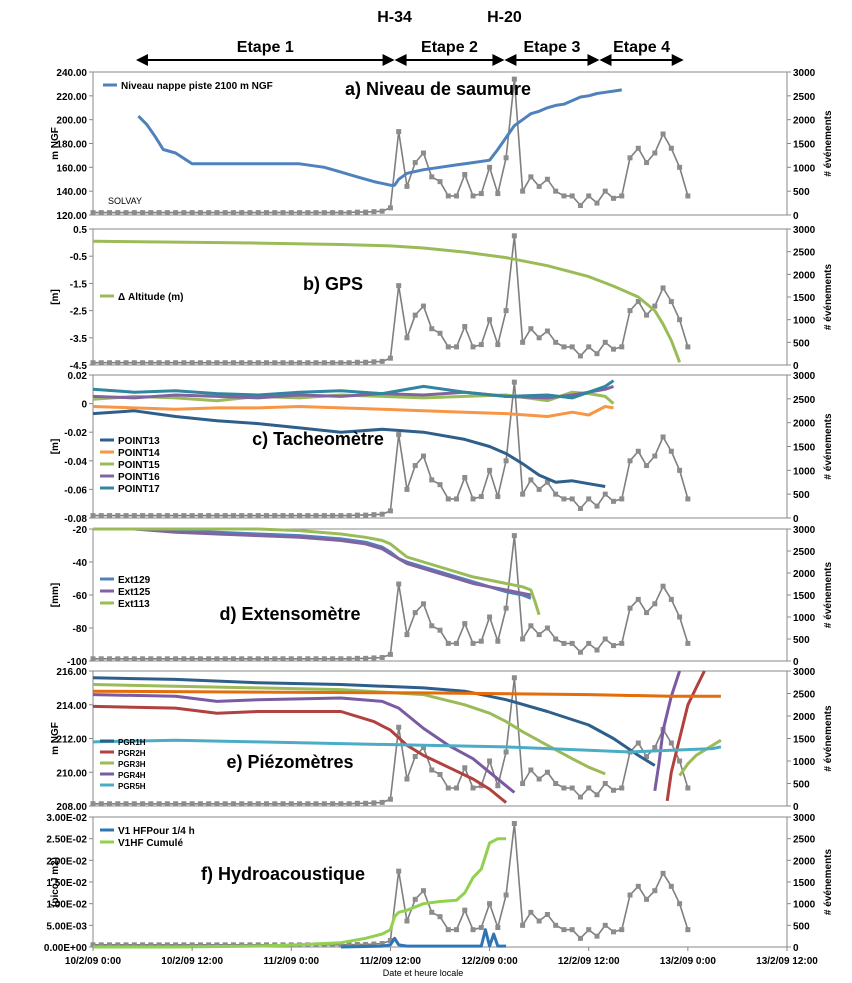  I want to click on y2-tick-label: 2000, so click(804, 861).